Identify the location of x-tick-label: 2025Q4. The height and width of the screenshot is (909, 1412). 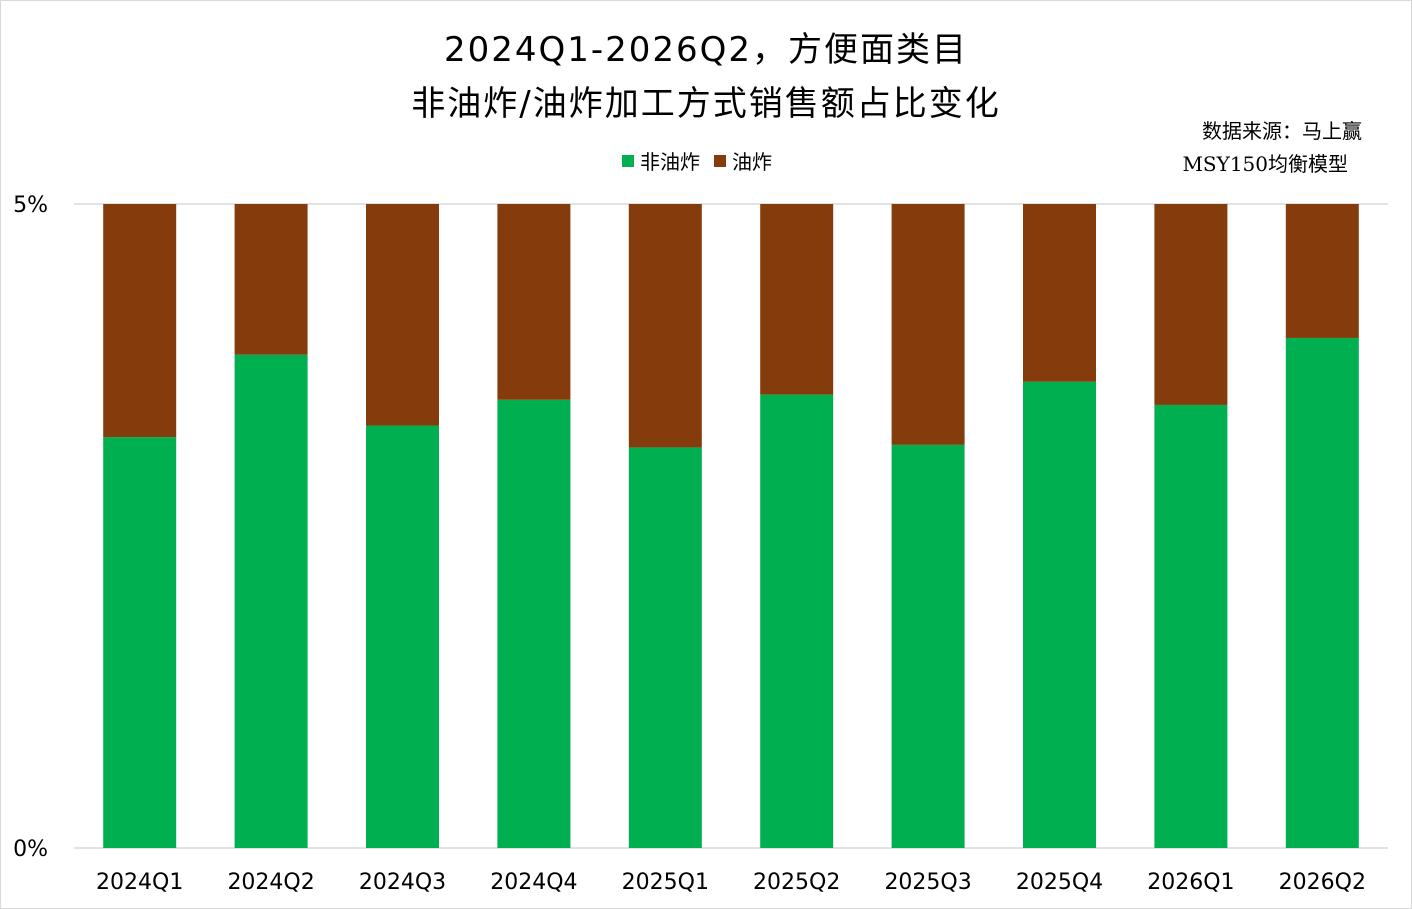
(1059, 882).